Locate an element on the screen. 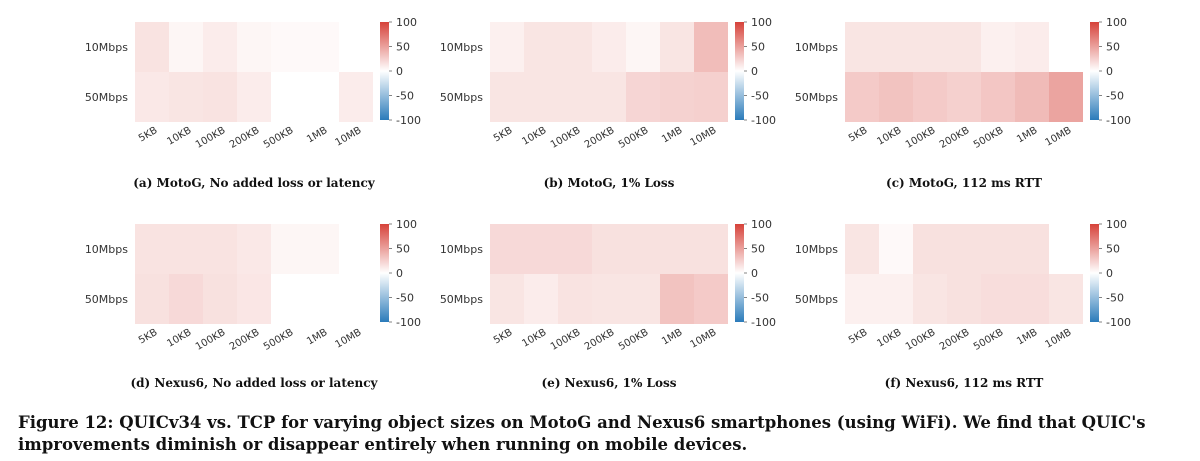 The image size is (1200, 461). subcaption-c: (c) MotoG, 112 ms RTT is located at coordinates (964, 183).